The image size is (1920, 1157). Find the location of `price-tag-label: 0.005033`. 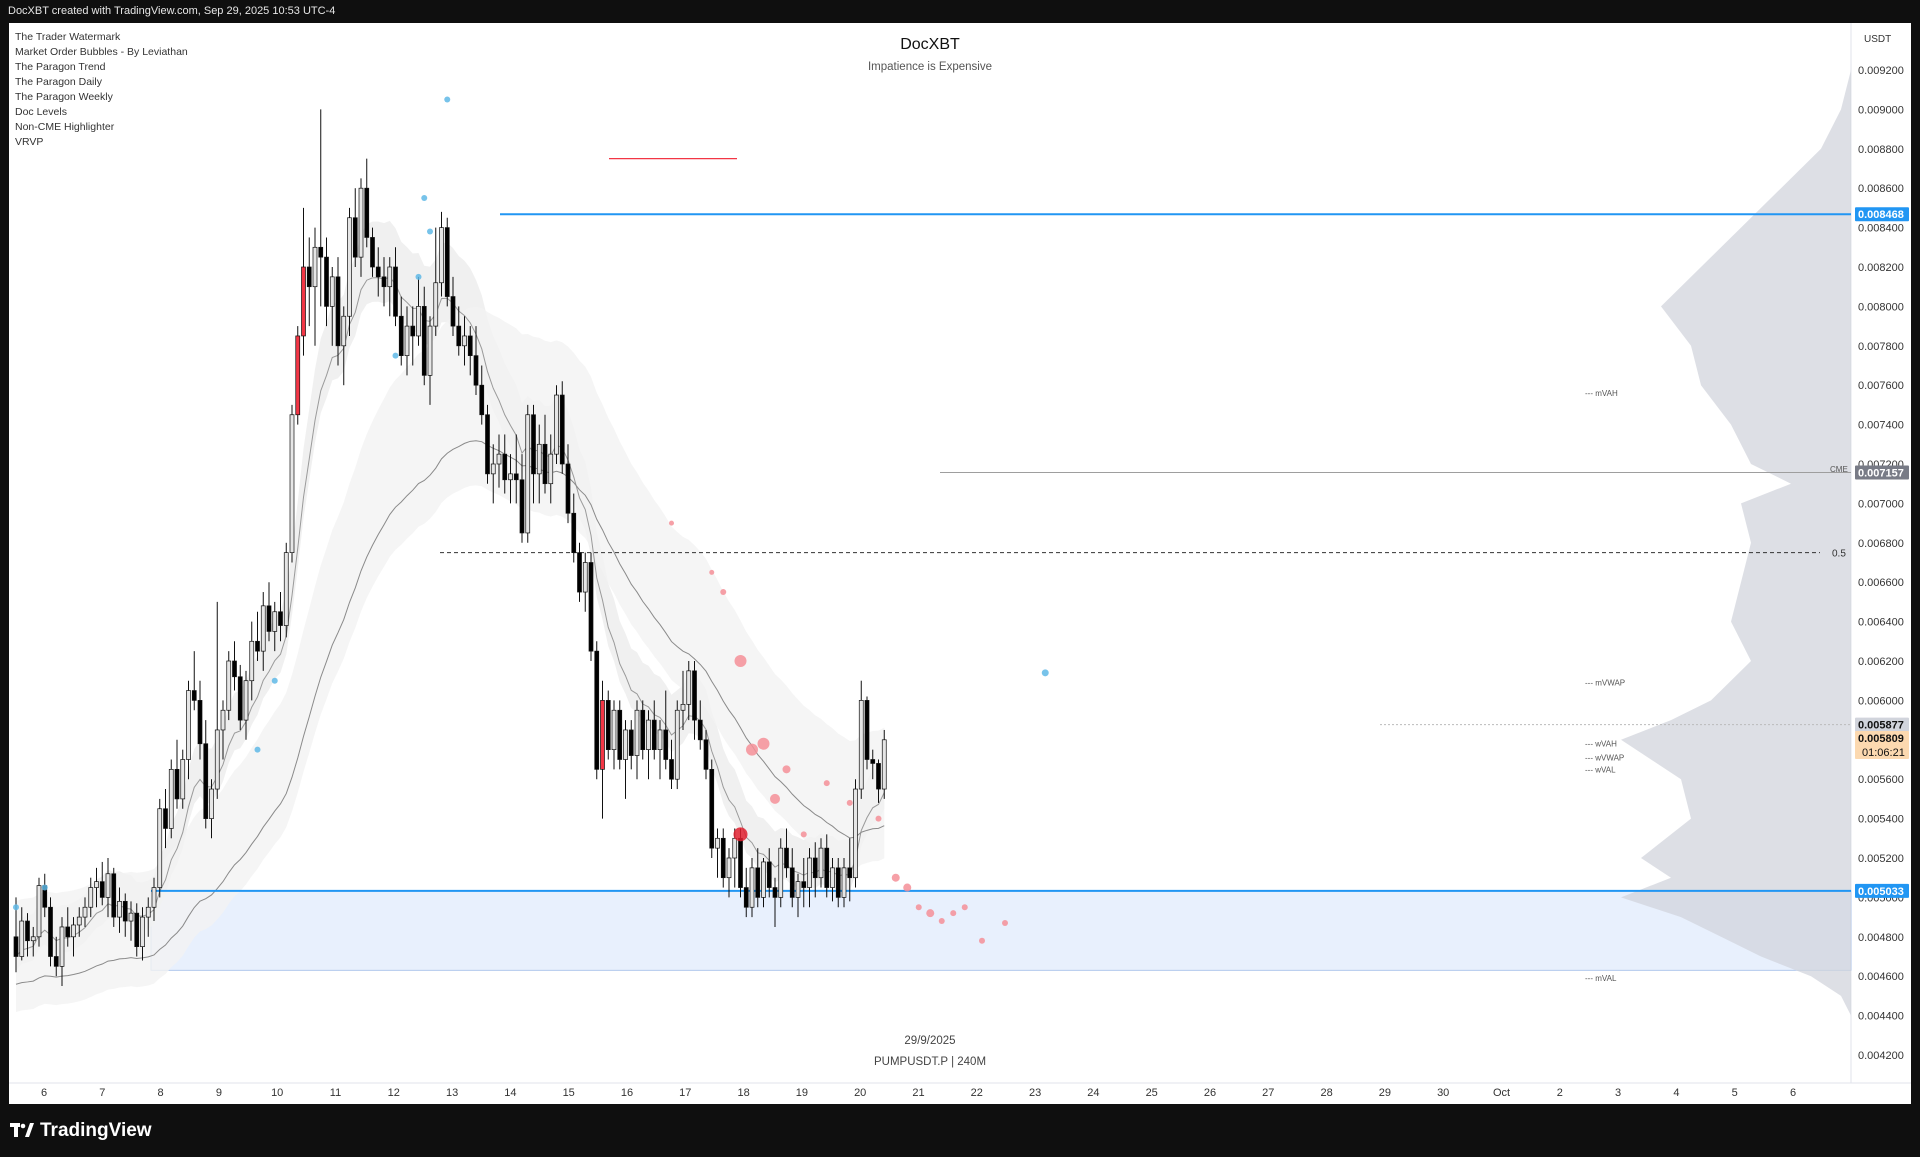

price-tag-label: 0.005033 is located at coordinates (1881, 892).